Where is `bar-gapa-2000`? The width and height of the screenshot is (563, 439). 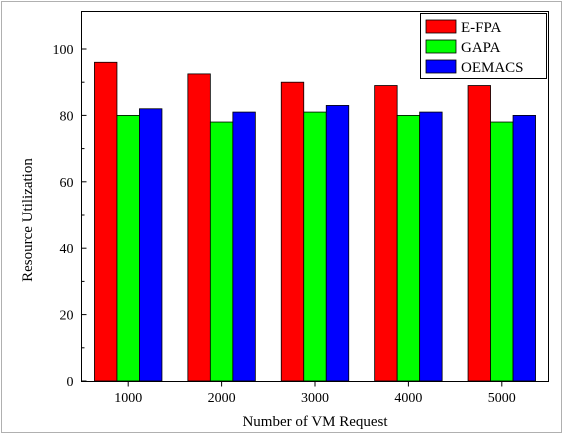
bar-gapa-2000 is located at coordinates (221, 251).